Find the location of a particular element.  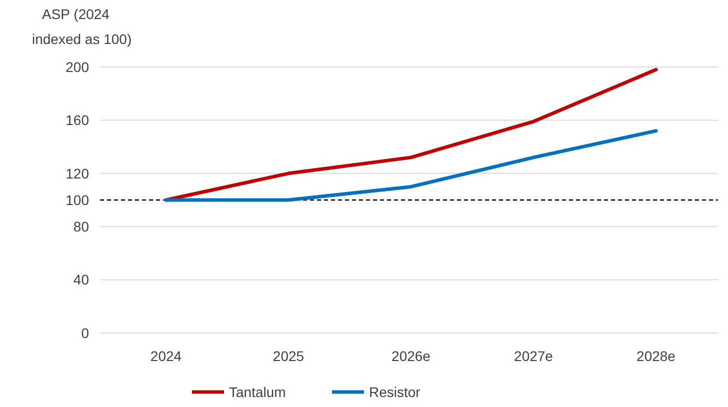

y-tick-label: 80 is located at coordinates (81, 226).